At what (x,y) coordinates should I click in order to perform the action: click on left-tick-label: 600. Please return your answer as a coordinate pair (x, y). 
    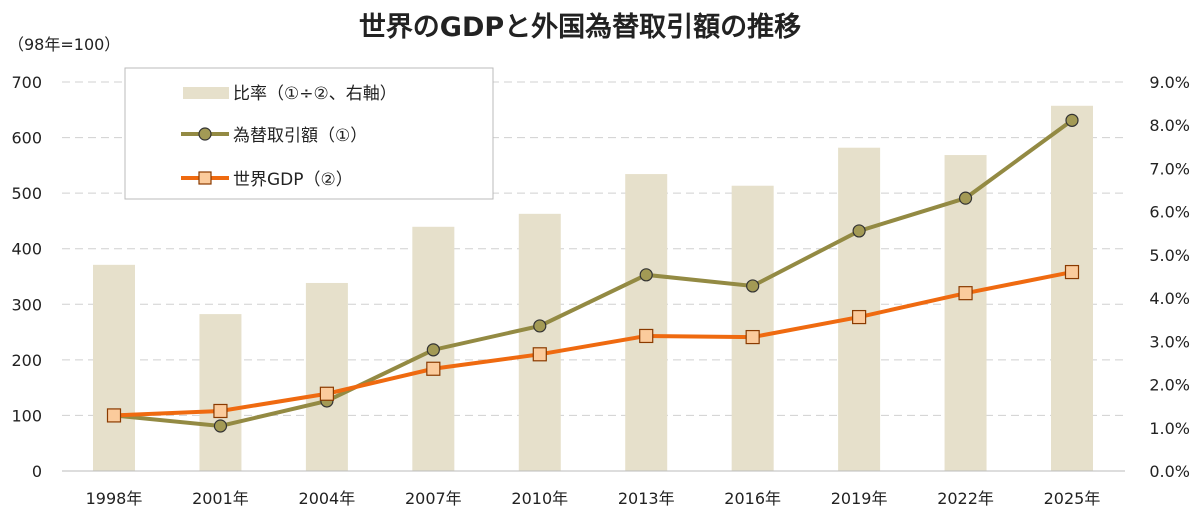
    Looking at the image, I should click on (26, 138).